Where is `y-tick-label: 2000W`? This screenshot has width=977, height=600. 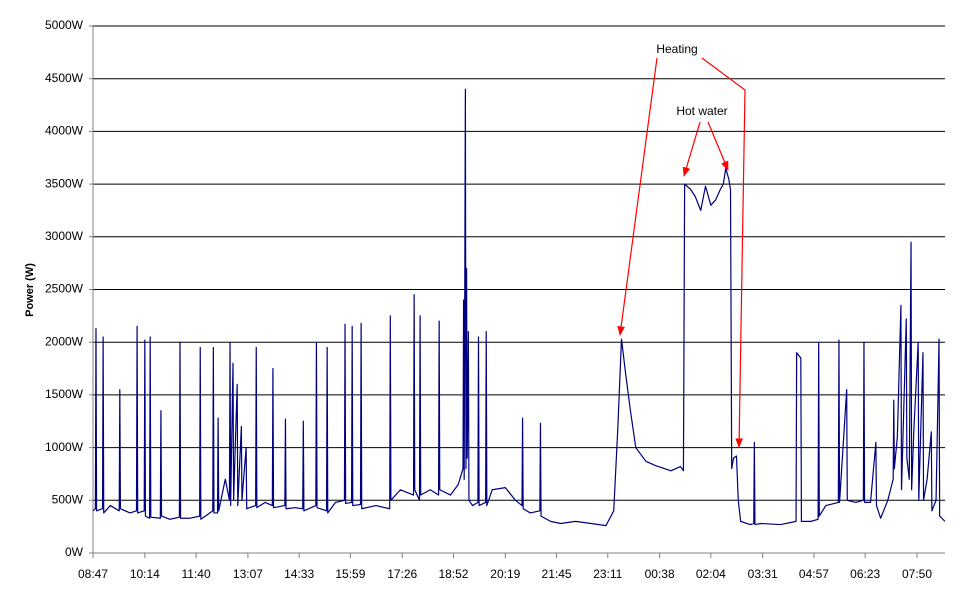
y-tick-label: 2000W is located at coordinates (64, 341).